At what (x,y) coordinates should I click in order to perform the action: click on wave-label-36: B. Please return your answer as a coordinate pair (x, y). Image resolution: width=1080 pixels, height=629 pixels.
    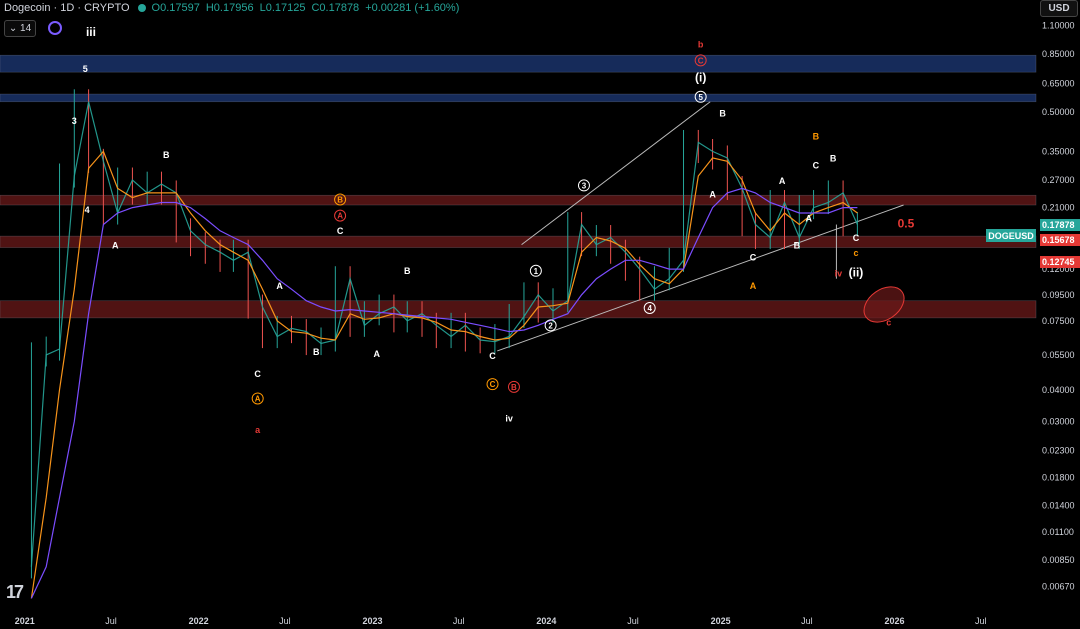
    Looking at the image, I should click on (816, 137).